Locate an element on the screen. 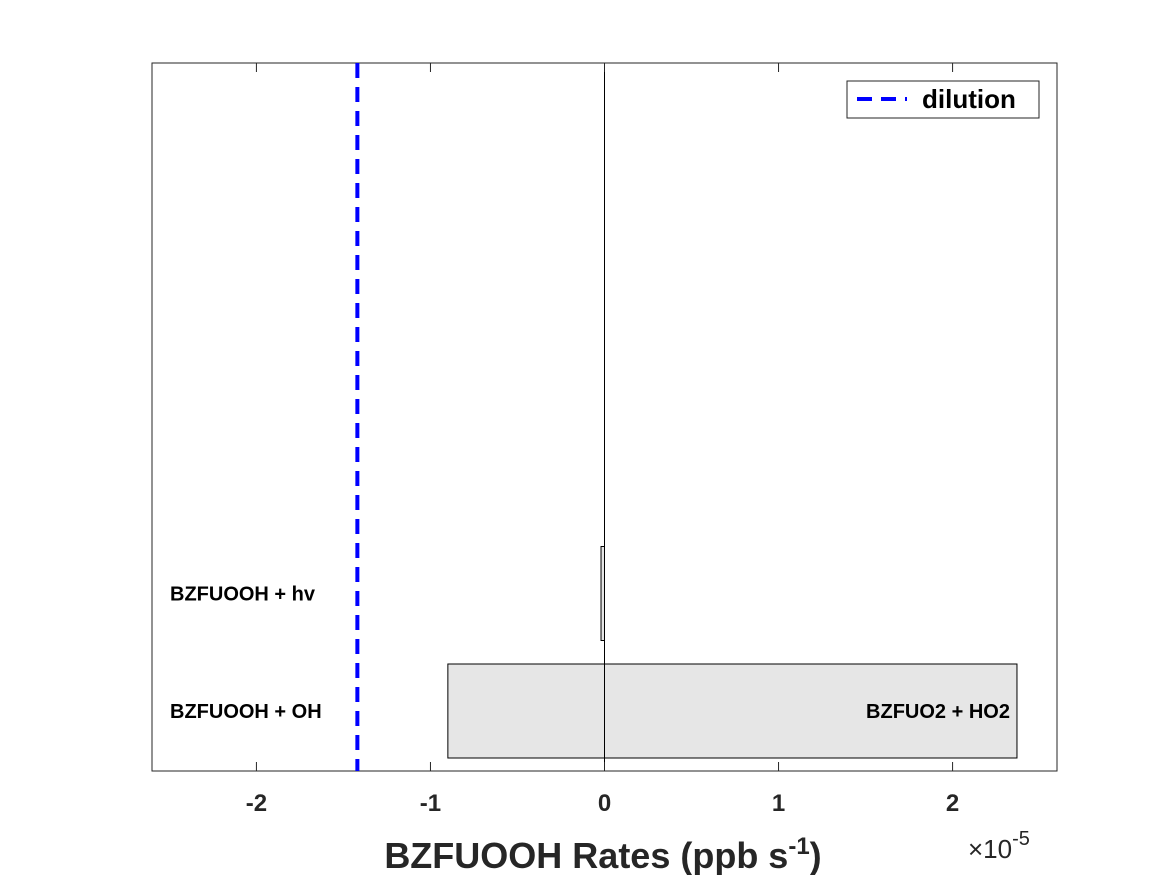 The image size is (1167, 875). category-label-bzfuooh-hv: BZFUOOH + hv is located at coordinates (243, 595).